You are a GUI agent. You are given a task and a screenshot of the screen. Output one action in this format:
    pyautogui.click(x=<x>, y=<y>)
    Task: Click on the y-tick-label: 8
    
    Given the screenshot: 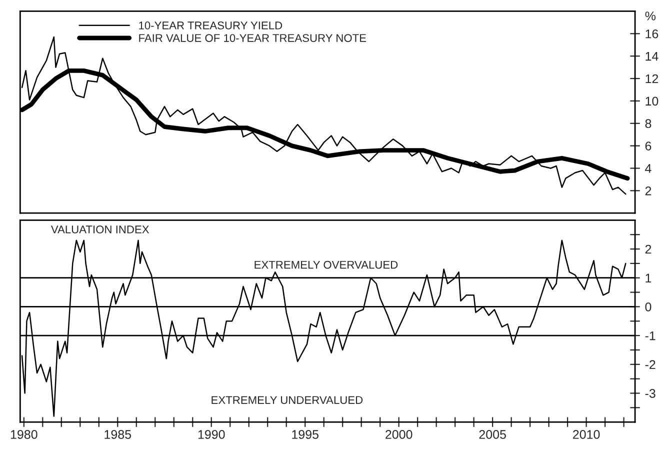 What is the action you would take?
    pyautogui.click(x=648, y=123)
    